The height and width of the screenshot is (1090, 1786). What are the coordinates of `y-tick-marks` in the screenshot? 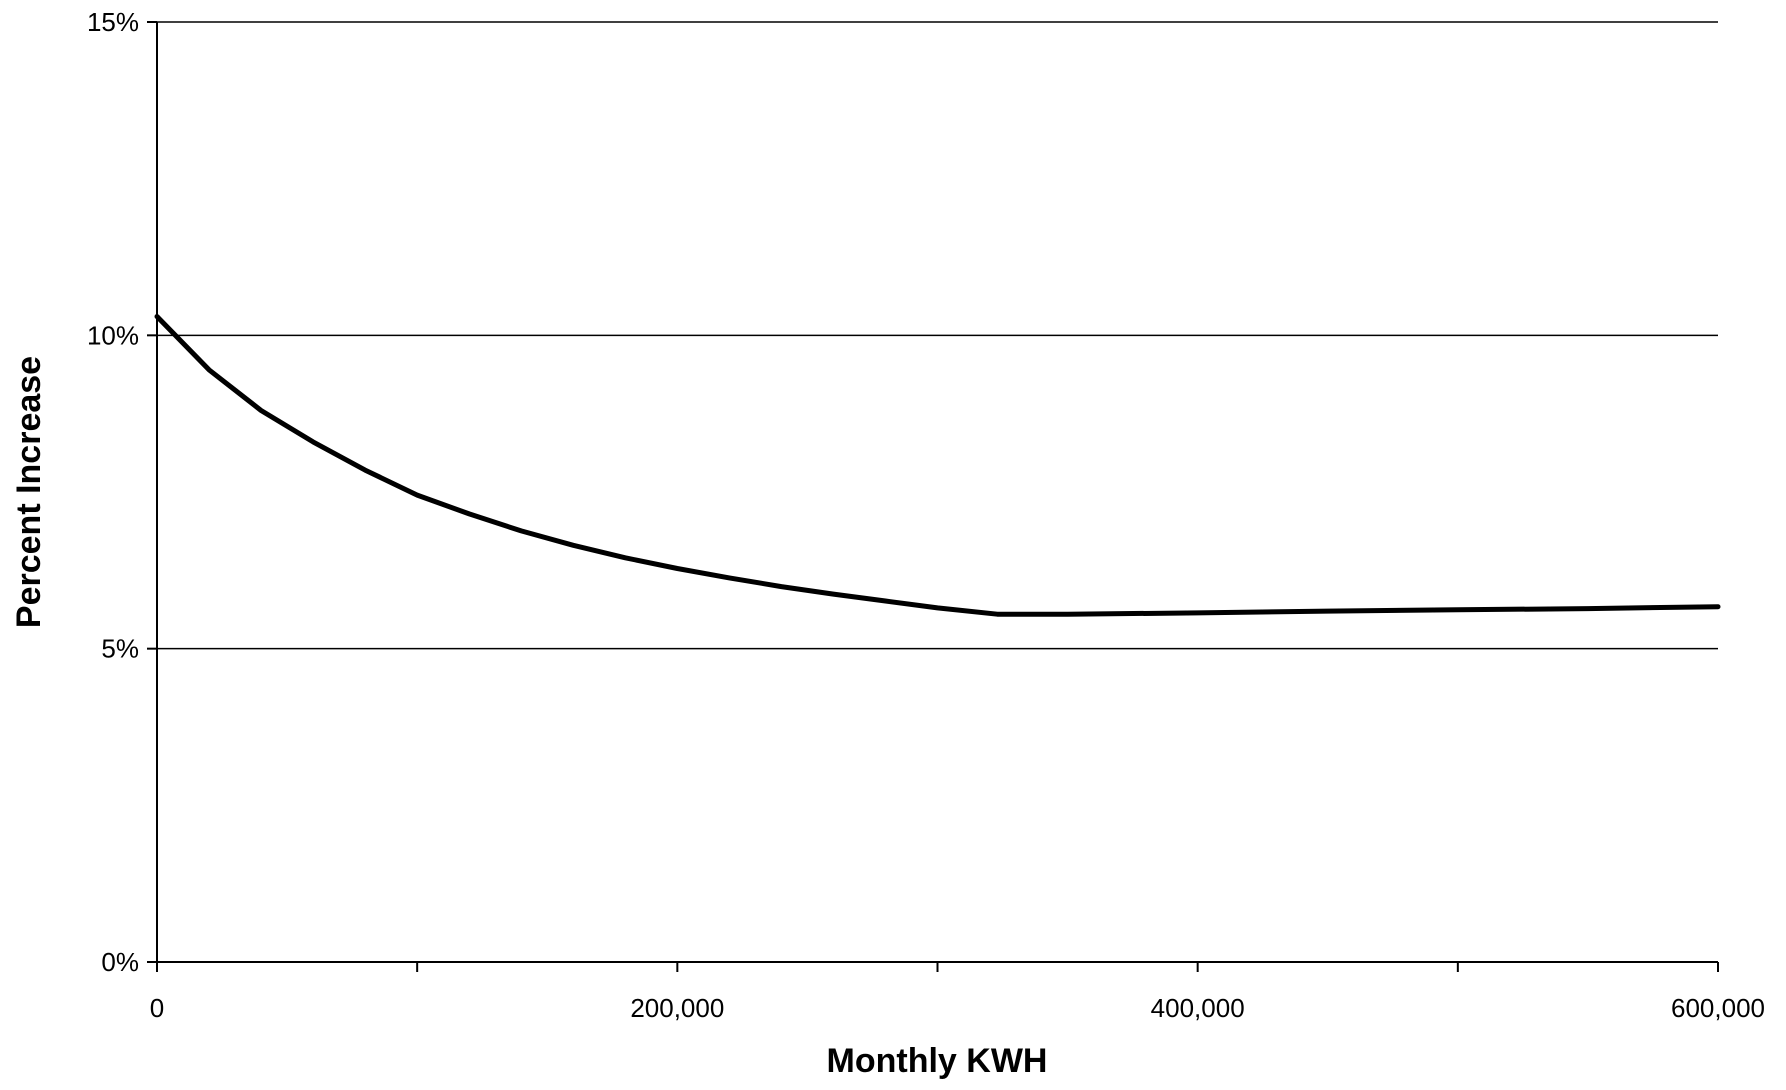 It's located at (152, 492).